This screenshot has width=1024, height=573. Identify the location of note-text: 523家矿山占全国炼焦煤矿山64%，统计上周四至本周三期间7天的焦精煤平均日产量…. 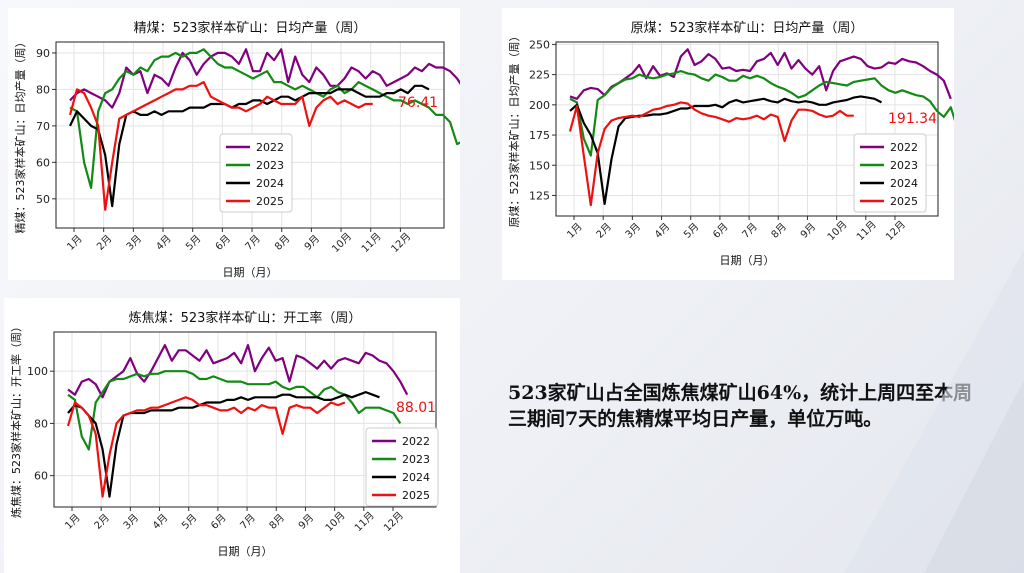
(740, 406).